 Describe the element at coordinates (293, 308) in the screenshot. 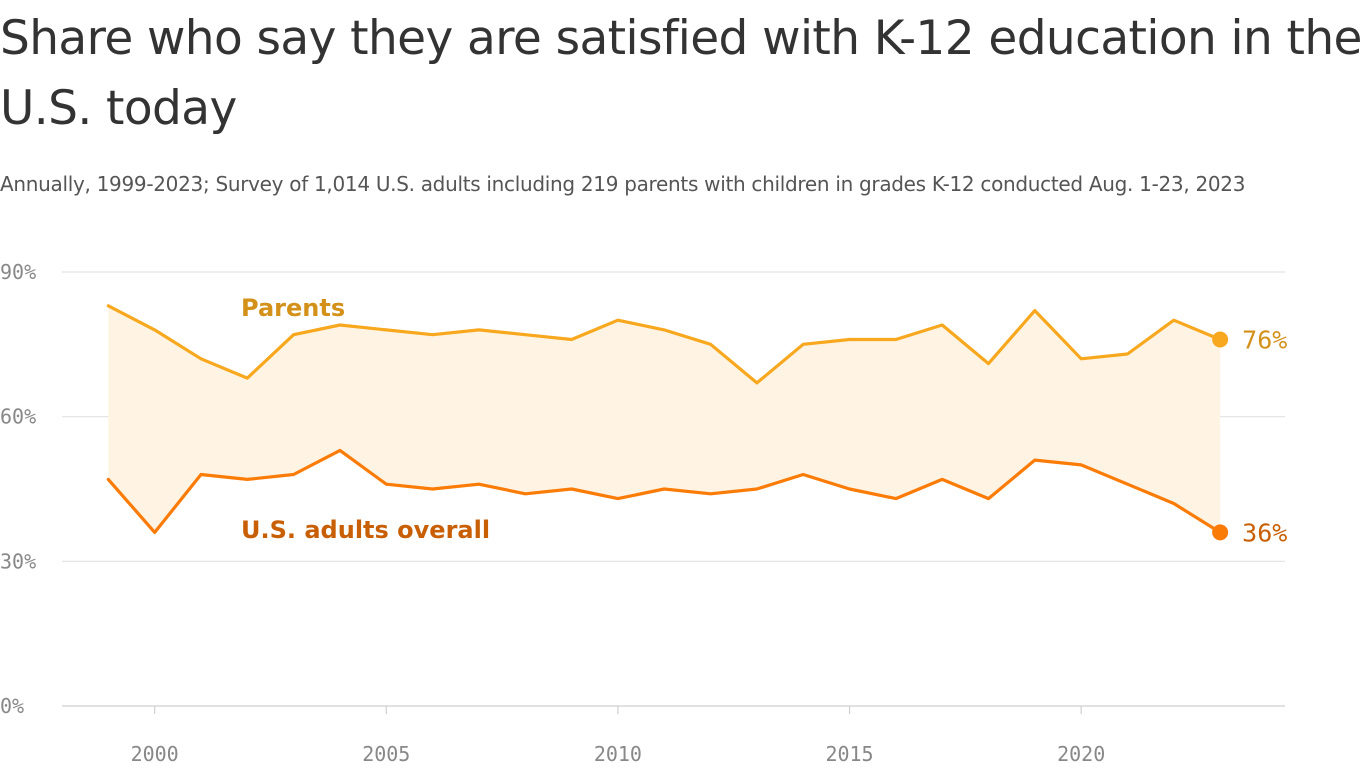

I see `series-label-parents: Parents` at that location.